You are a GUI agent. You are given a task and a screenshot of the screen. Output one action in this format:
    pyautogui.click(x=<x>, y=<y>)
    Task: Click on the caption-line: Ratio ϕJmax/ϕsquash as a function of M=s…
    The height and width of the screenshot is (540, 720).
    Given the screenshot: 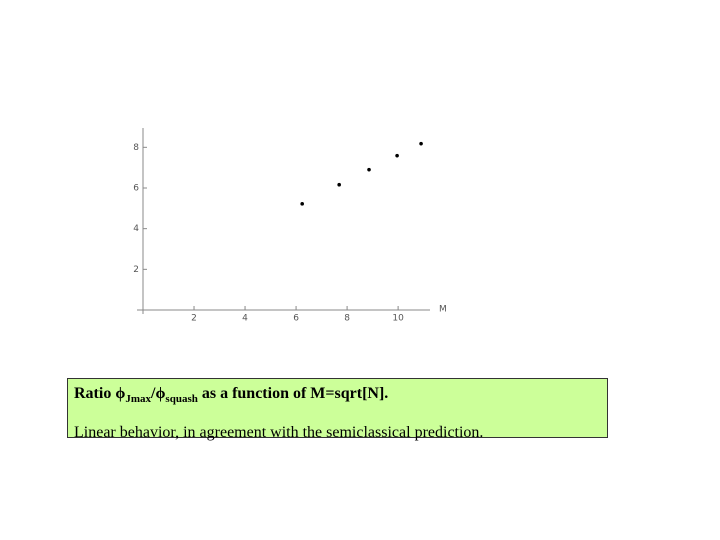 What is the action you would take?
    pyautogui.click(x=337, y=396)
    